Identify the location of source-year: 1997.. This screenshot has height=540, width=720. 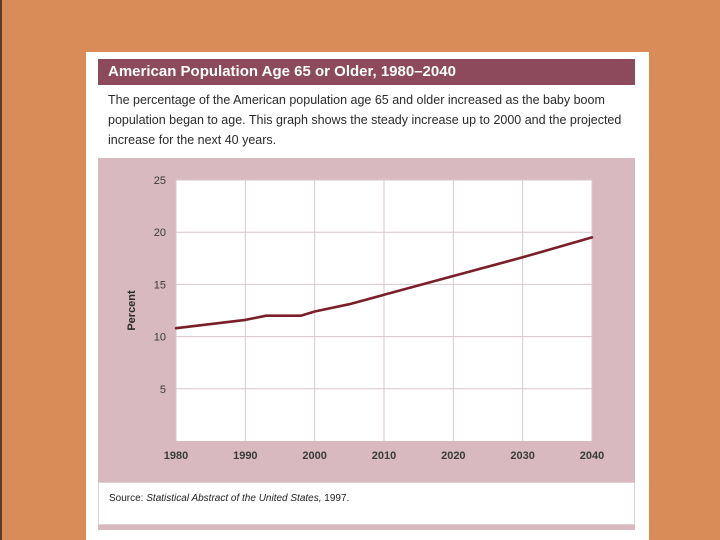
(335, 498).